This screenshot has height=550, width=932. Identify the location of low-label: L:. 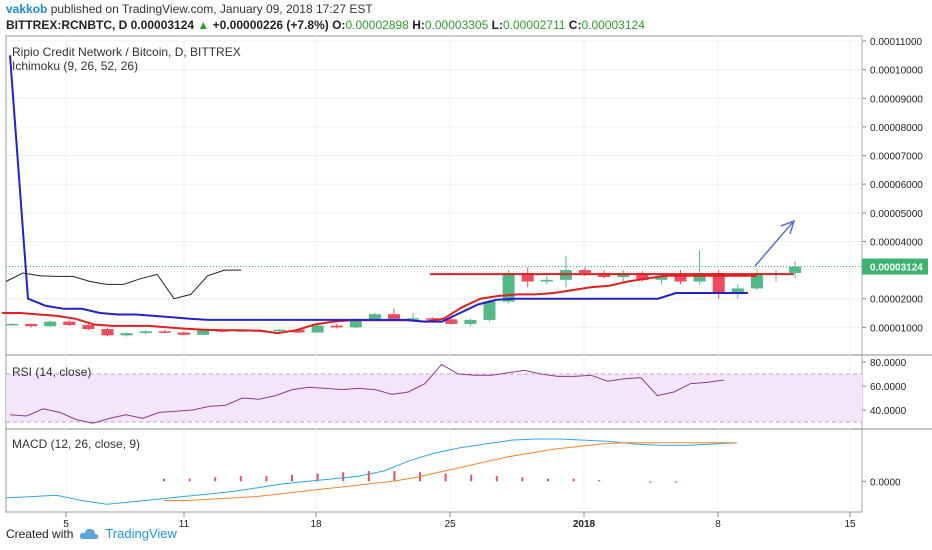
(497, 25).